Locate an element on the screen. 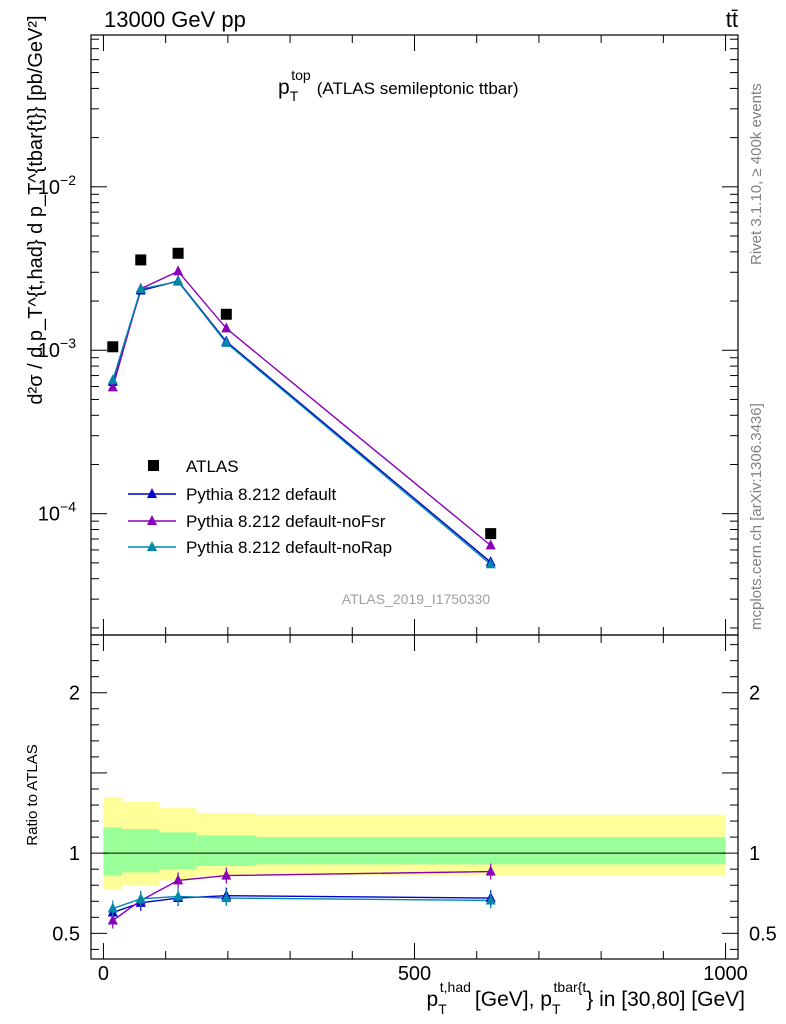 This screenshot has height=1024, width=786. legend-norap-label: Pythia 8.212 default-noRap is located at coordinates (289, 547).